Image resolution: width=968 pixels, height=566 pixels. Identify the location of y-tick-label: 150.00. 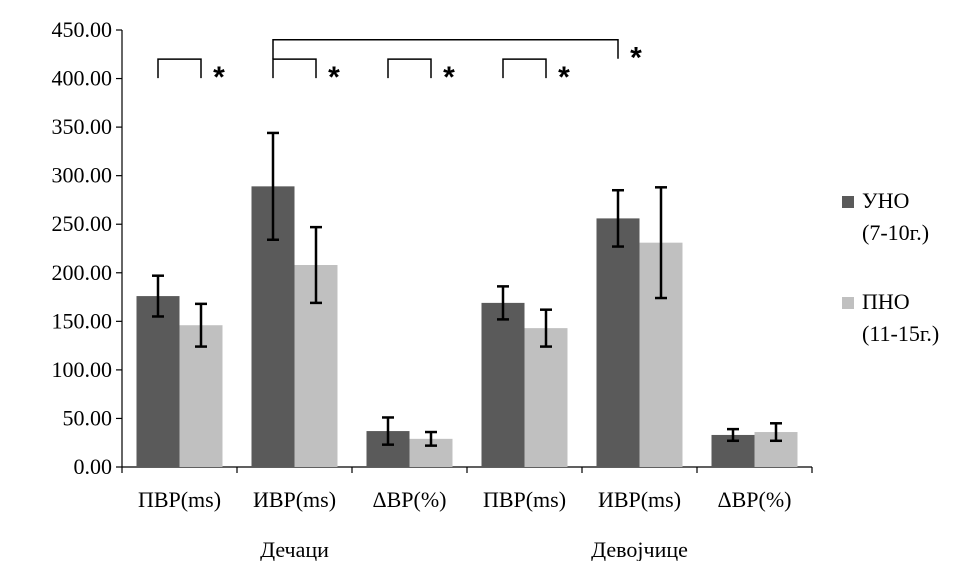
(82, 320).